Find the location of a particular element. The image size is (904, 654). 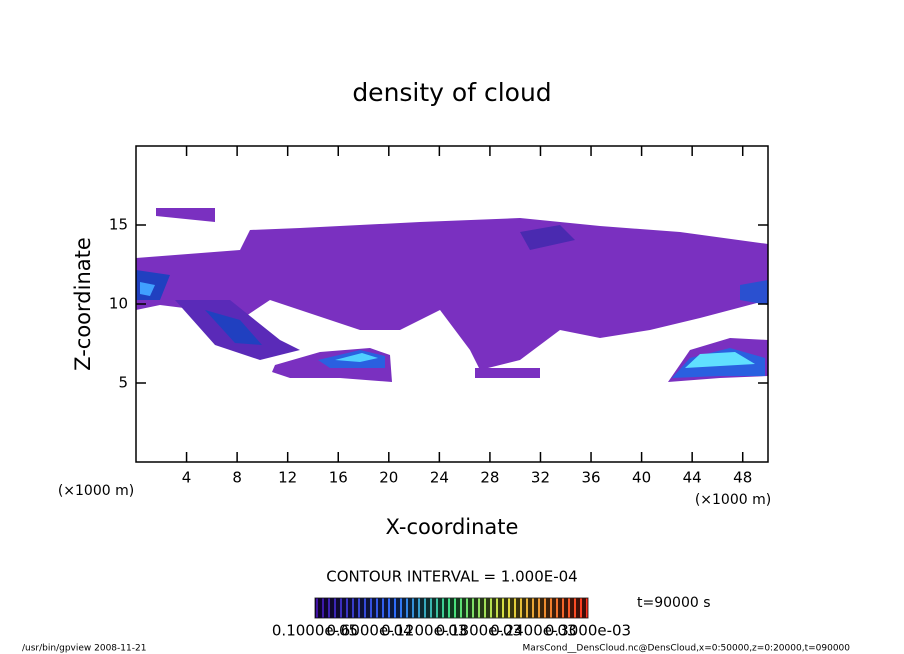

y-axis-label: Z-coordinate is located at coordinates (83, 304).